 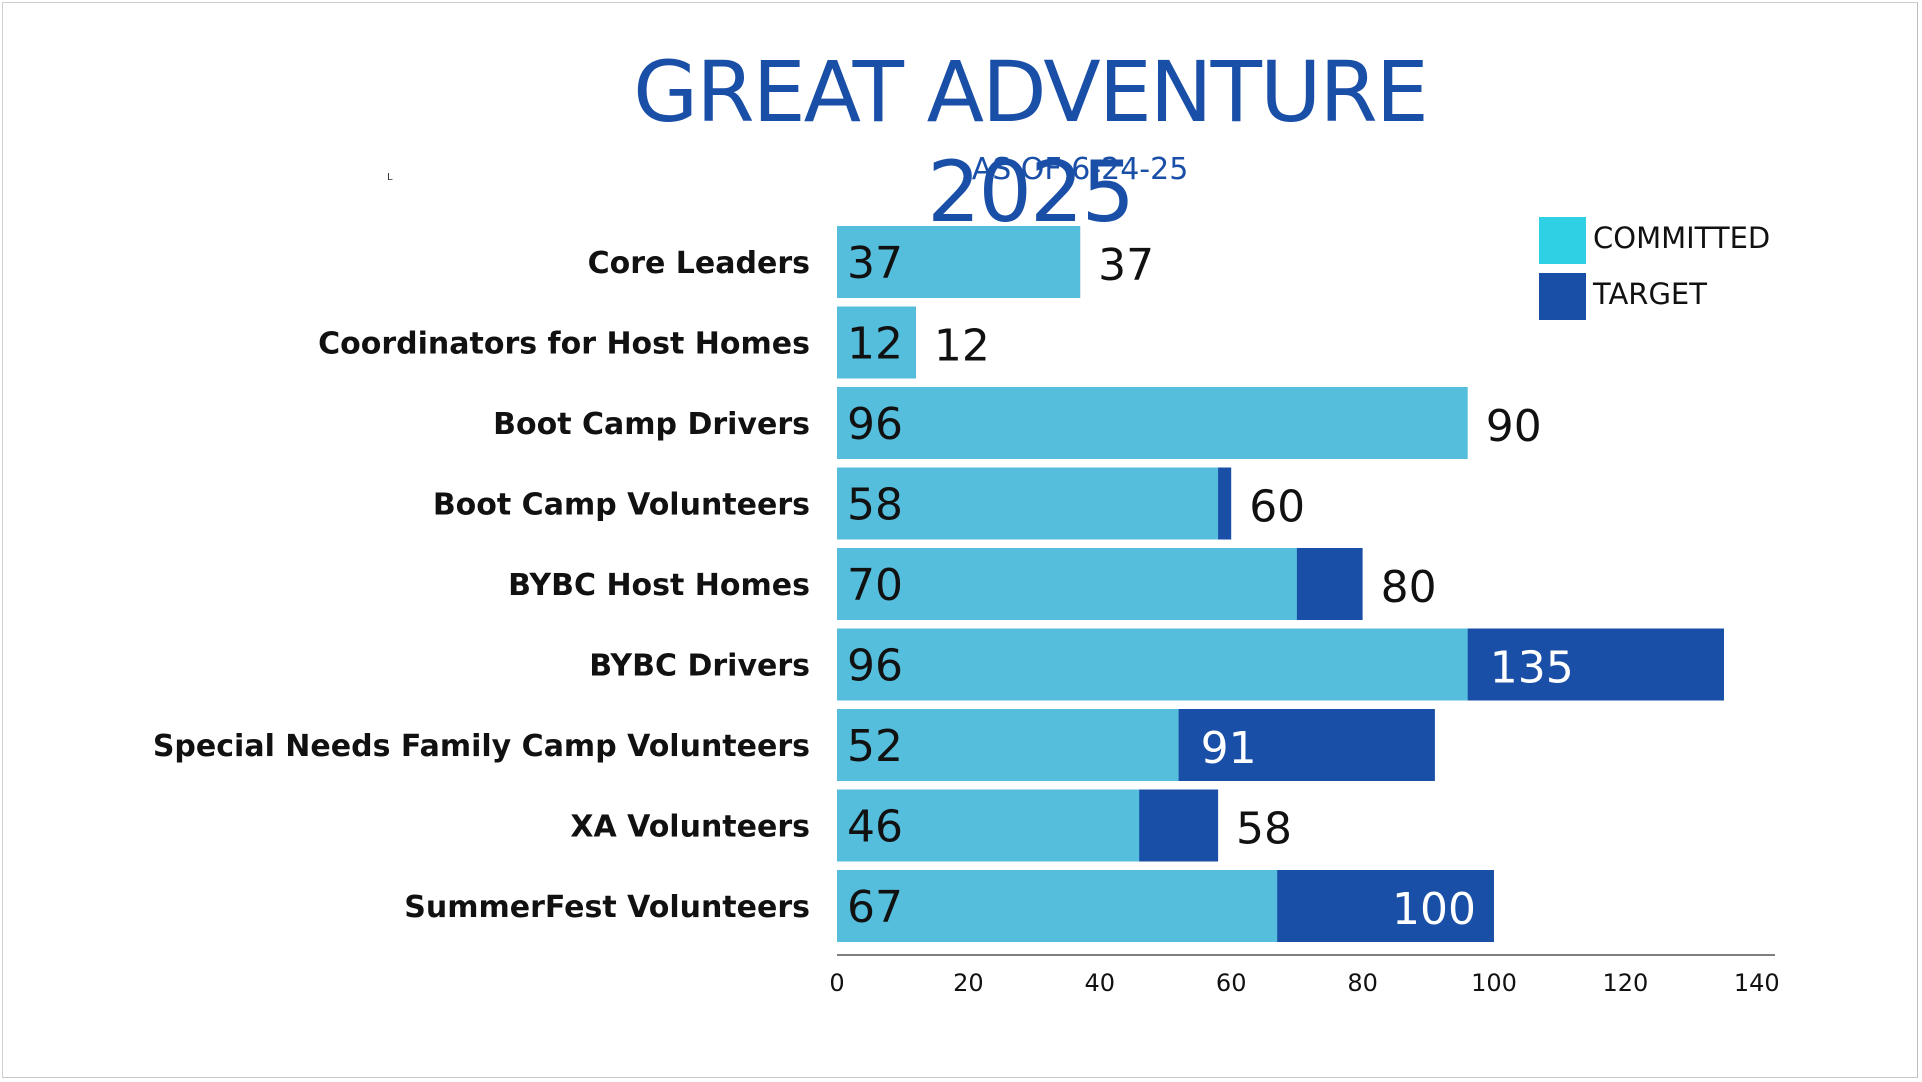 I want to click on target-value-label: 80, so click(x=1409, y=587).